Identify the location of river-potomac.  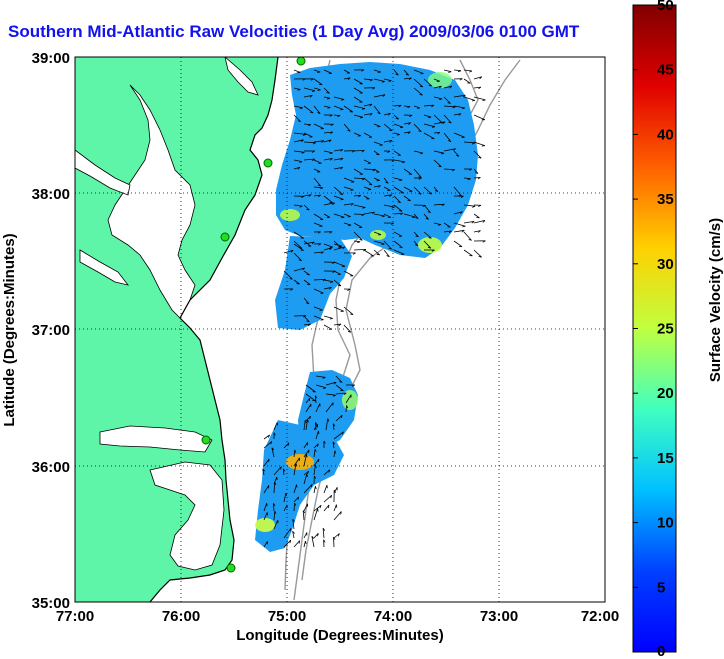
(103, 172).